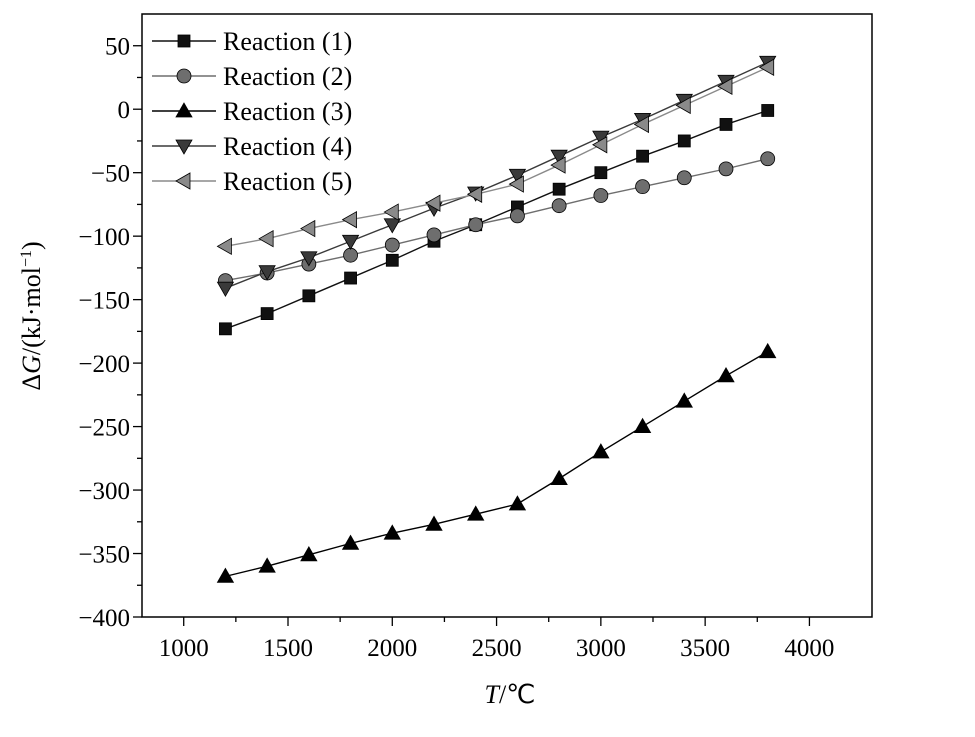 Image resolution: width=975 pixels, height=737 pixels. Describe the element at coordinates (31, 245) in the screenshot. I see `y-axis-close: )` at that location.